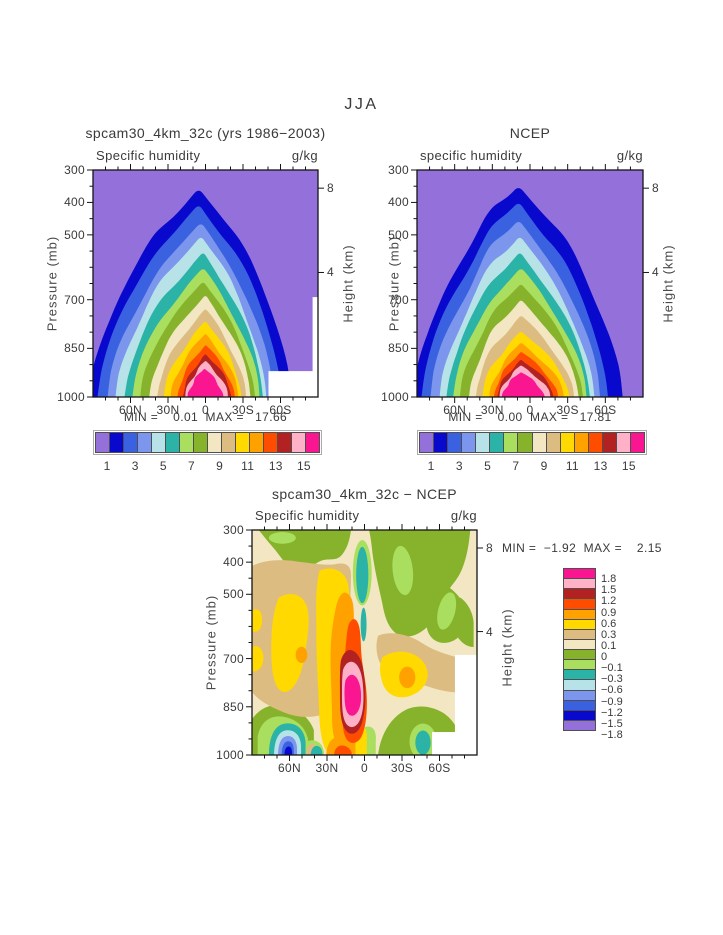 Image resolution: width=723 pixels, height=935 pixels. I want to click on right-contour-field, so click(530, 283).